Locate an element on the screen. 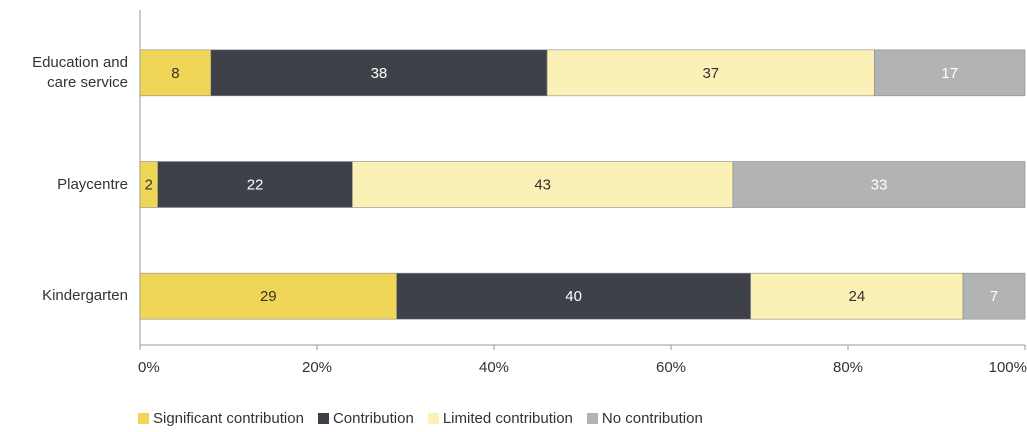  x-tick-label: 60% is located at coordinates (671, 367).